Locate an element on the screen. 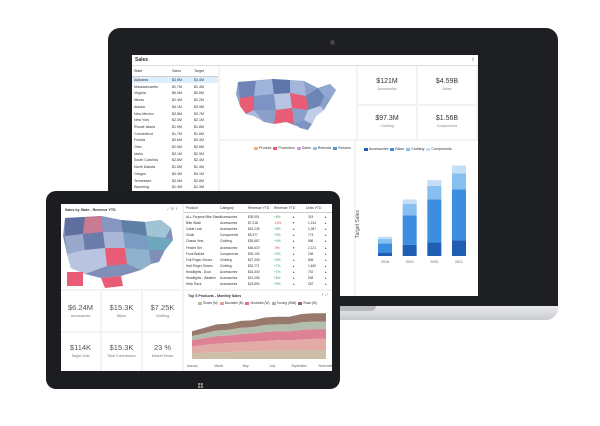  tablet-kpi-accessories: $6.24M Accessories is located at coordinates (80, 311).